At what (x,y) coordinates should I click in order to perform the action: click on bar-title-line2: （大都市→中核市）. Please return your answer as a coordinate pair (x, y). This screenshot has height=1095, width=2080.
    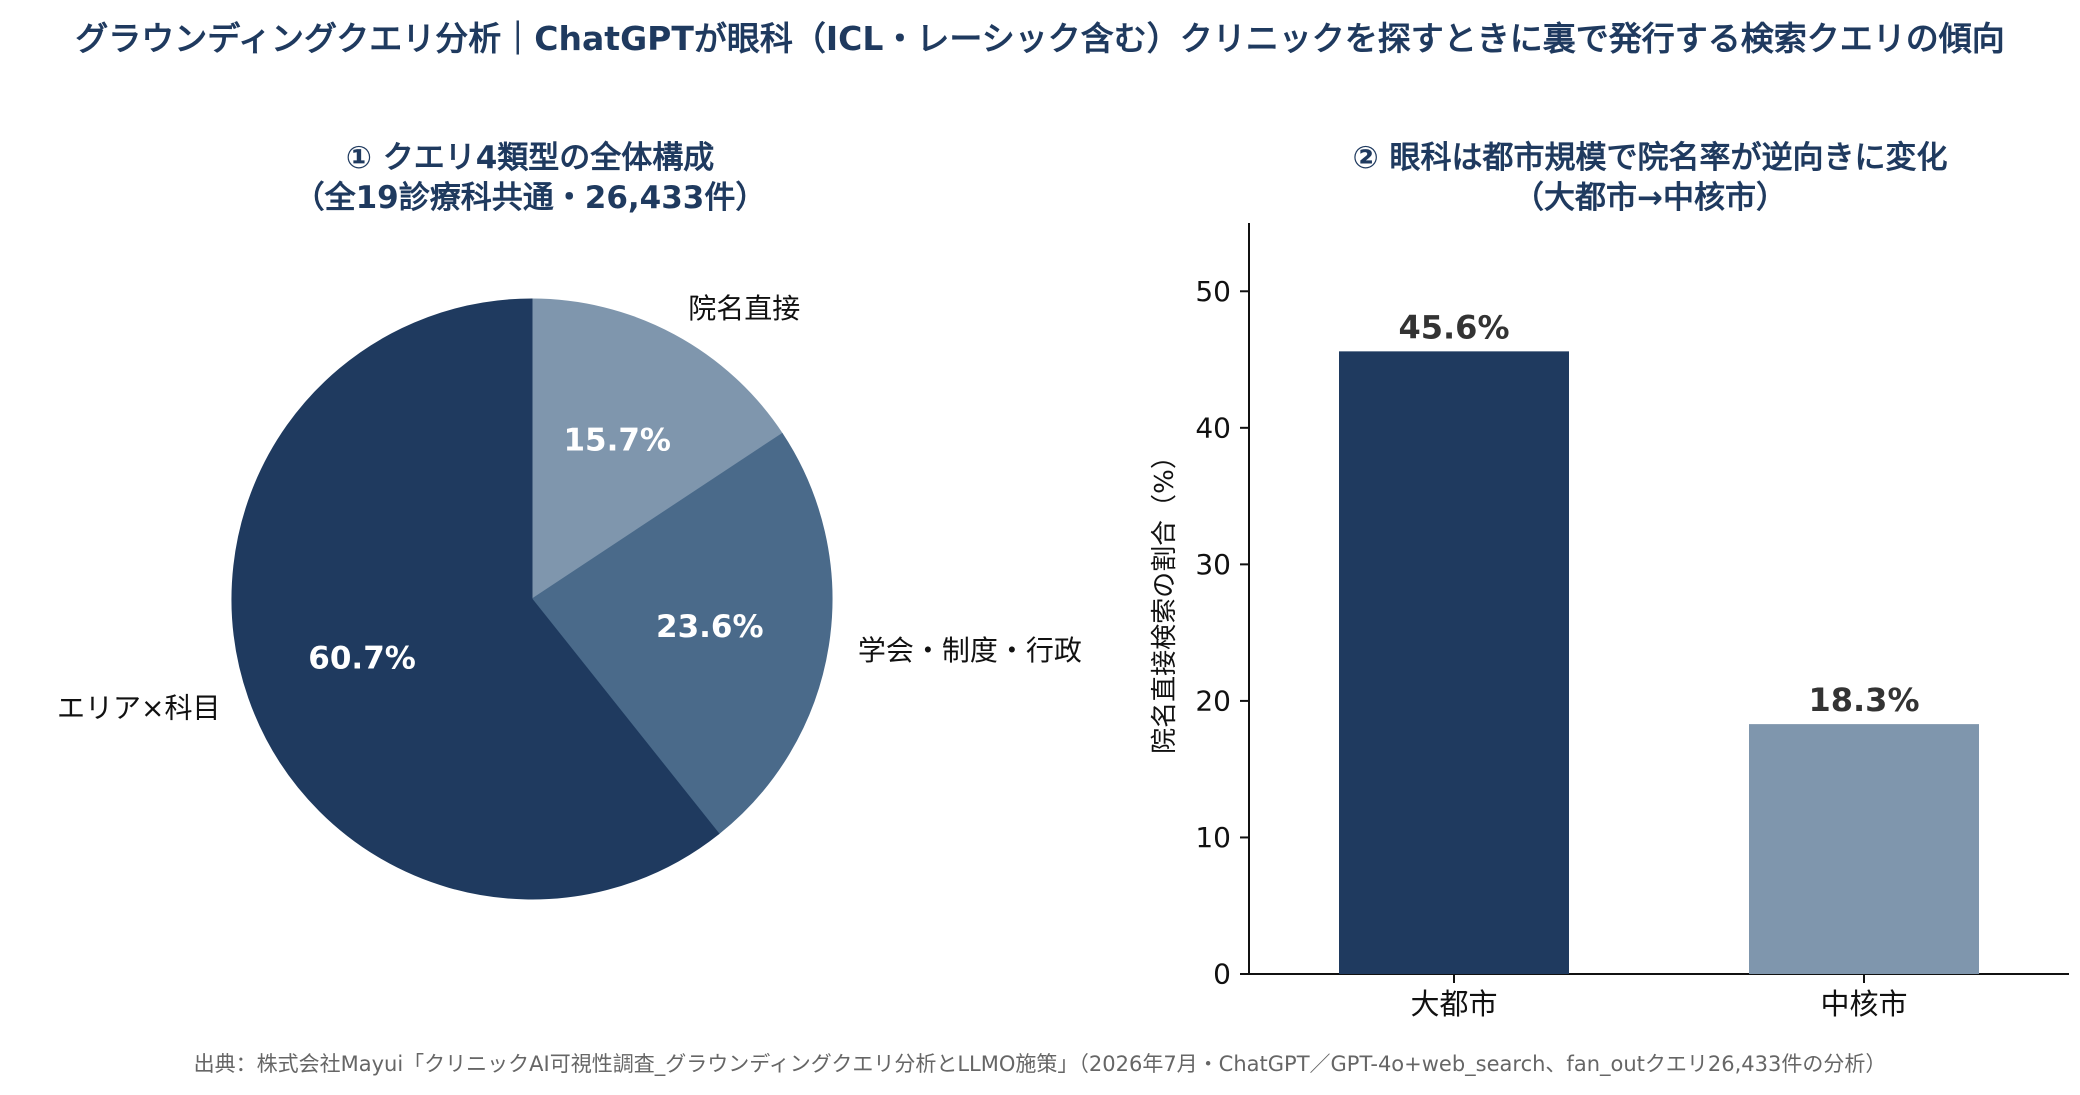
    Looking at the image, I should click on (1650, 198).